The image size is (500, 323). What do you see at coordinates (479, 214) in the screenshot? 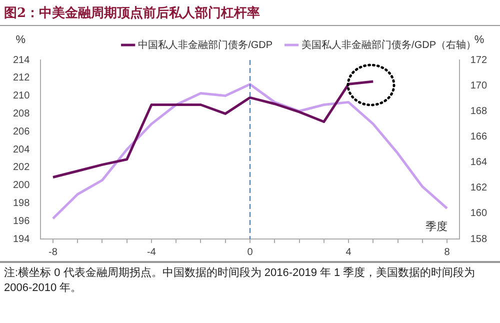
I see `y2-tick-label: 160` at bounding box center [479, 214].